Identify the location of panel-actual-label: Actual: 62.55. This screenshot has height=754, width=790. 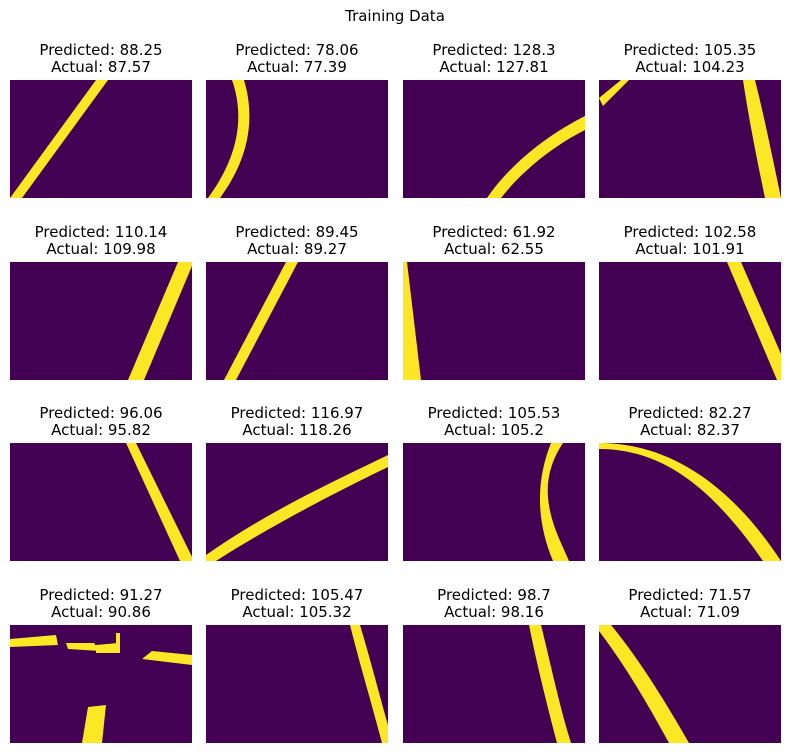
(494, 249).